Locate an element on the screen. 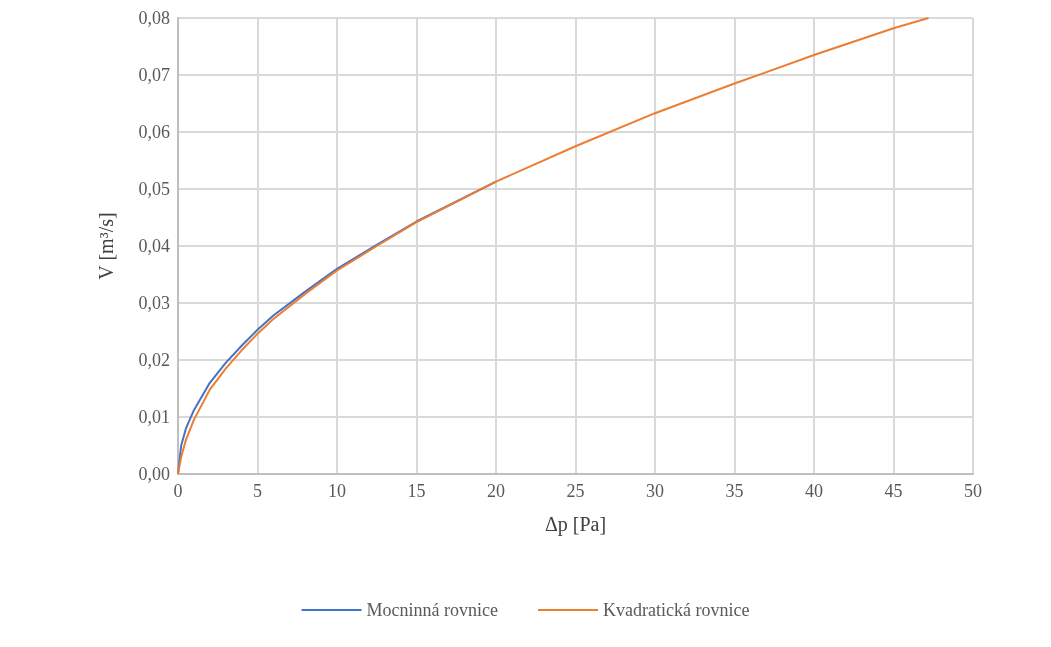  legend-label: Mocninná rovnice is located at coordinates (432, 610).